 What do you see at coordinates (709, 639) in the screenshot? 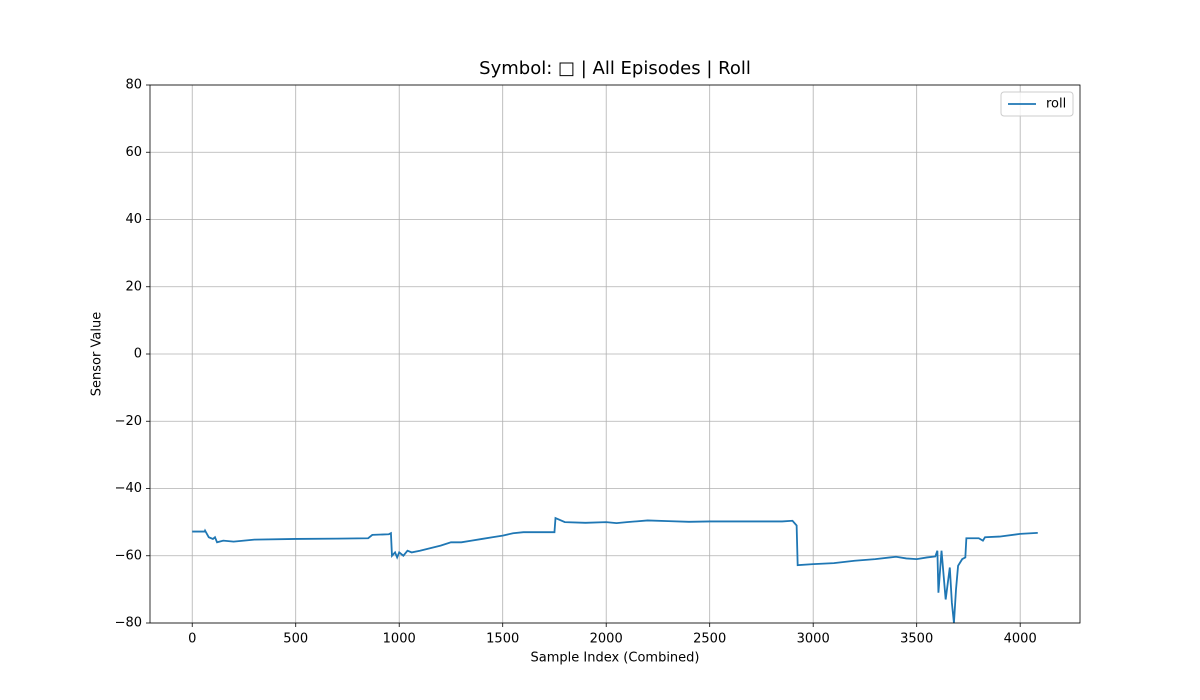
I see `x-tick-label: 2500` at bounding box center [709, 639].